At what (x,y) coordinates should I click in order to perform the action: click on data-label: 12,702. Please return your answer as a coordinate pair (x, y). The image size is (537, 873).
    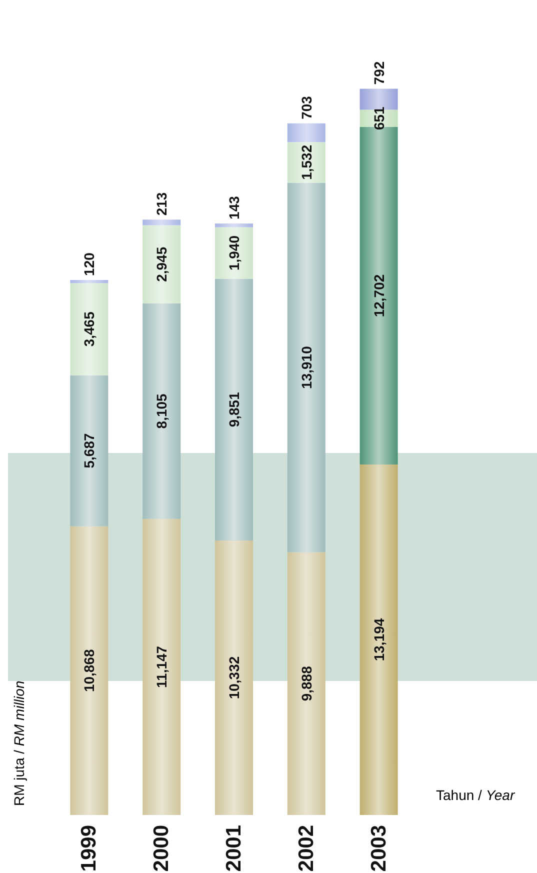
    Looking at the image, I should click on (378, 296).